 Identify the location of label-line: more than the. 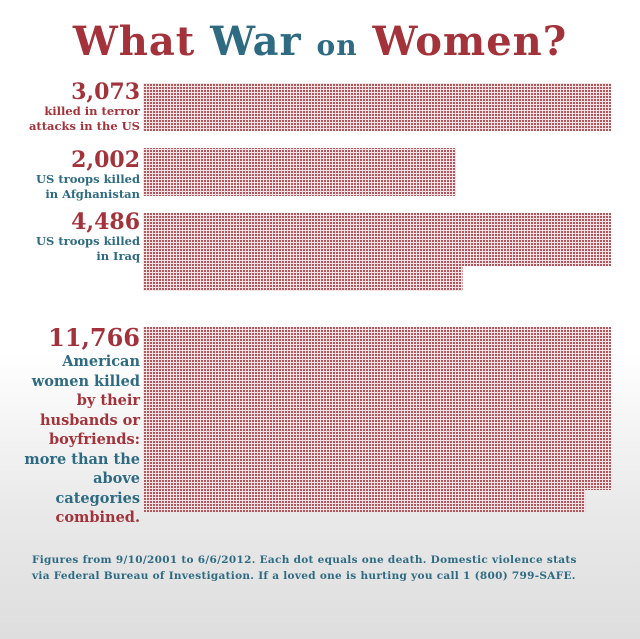
(82, 459).